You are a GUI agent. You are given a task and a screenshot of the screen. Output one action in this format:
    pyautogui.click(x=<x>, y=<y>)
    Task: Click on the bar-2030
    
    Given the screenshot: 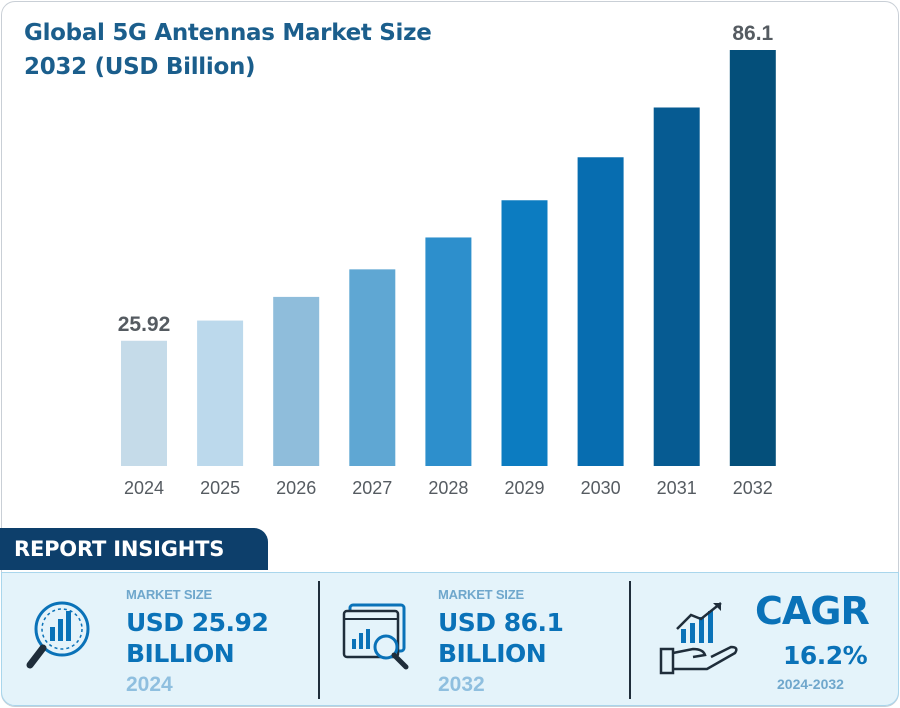 What is the action you would take?
    pyautogui.click(x=600, y=311)
    